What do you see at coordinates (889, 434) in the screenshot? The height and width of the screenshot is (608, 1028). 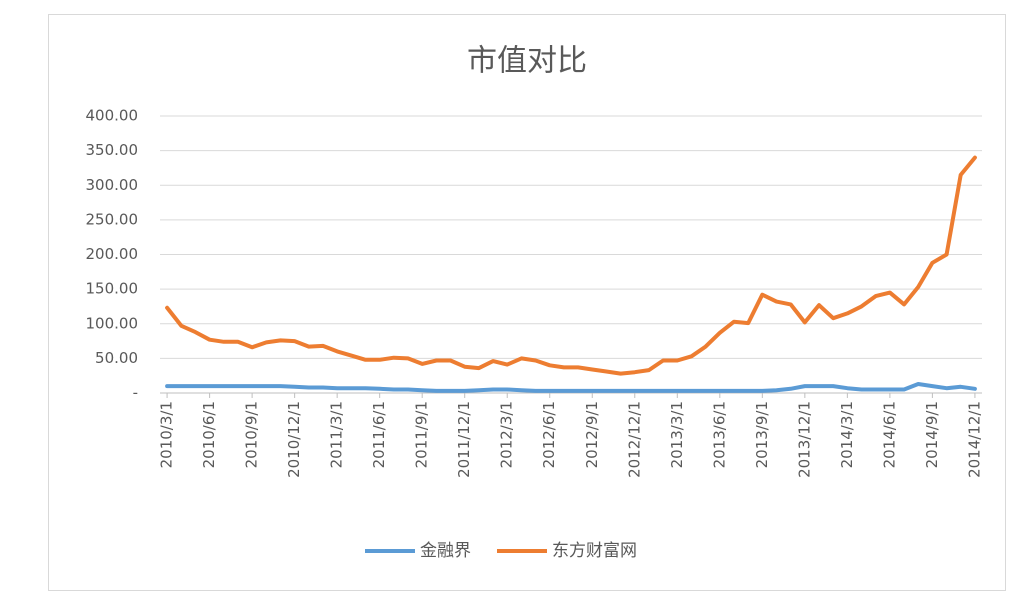 I see `x-tick-label: 2014/6/1` at bounding box center [889, 434].